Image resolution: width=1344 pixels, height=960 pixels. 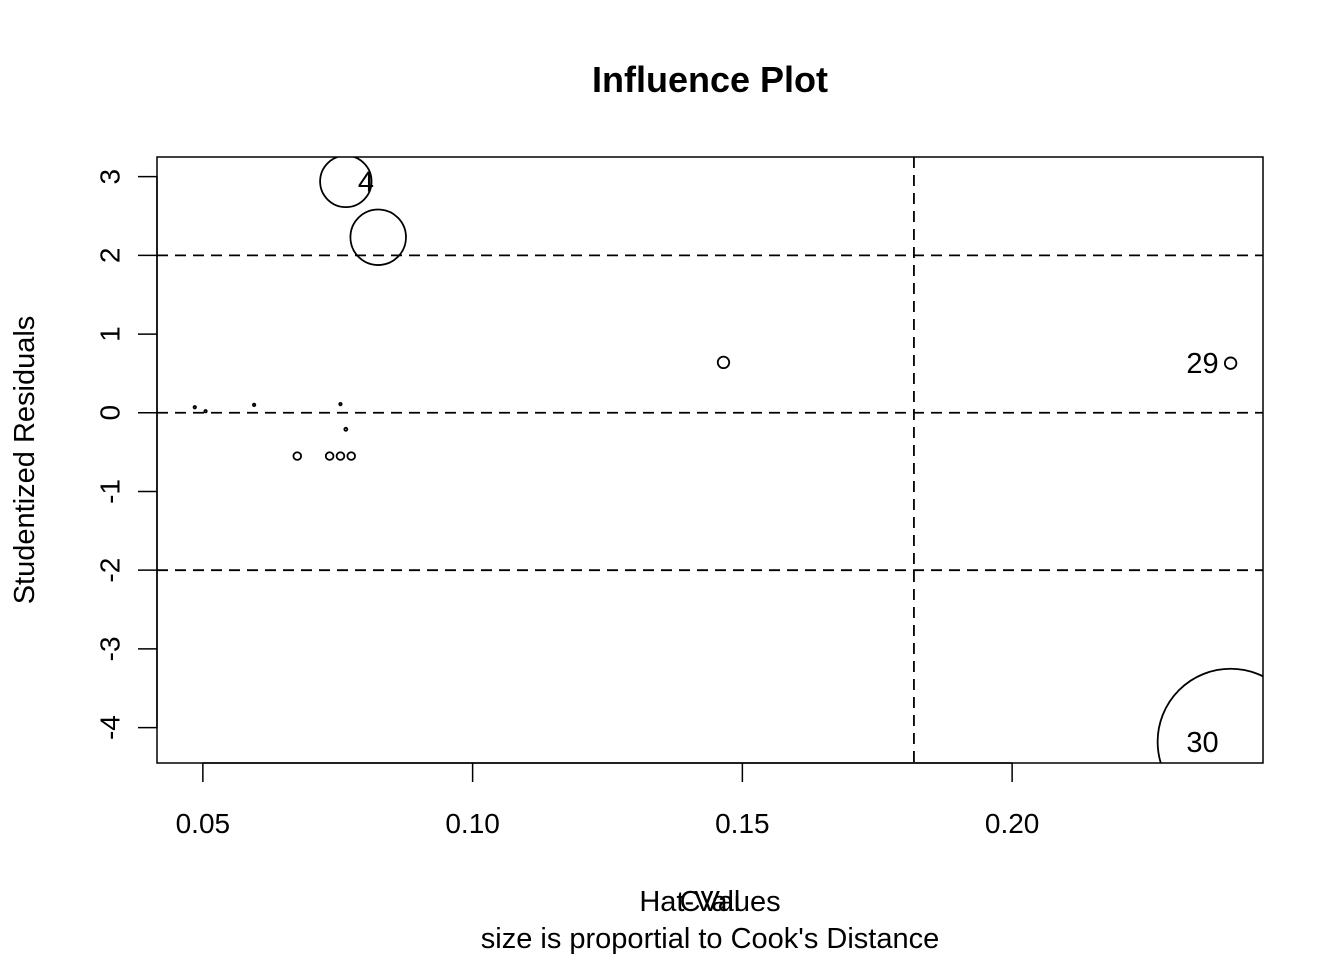 What do you see at coordinates (710, 939) in the screenshot?
I see `chart-subtitle: size is proportial to Cook's Distance` at bounding box center [710, 939].